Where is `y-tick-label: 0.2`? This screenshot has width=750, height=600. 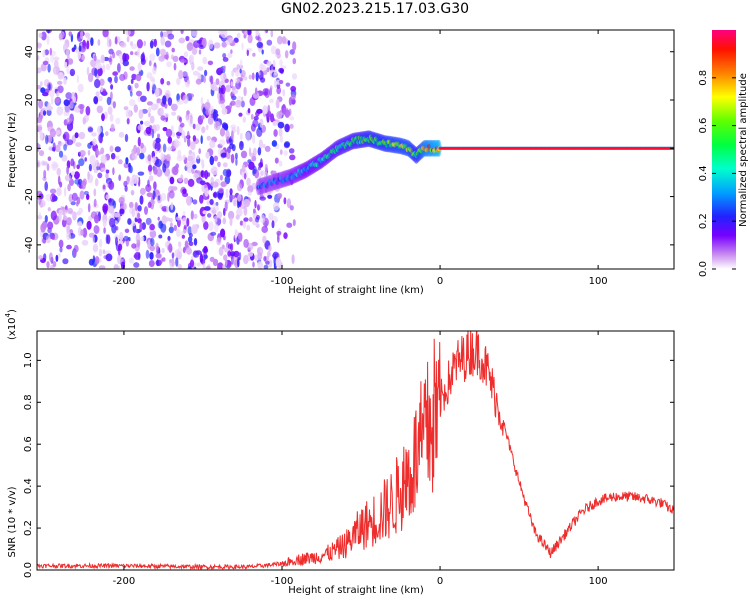
y-tick-label: 0.2 is located at coordinates (28, 528).